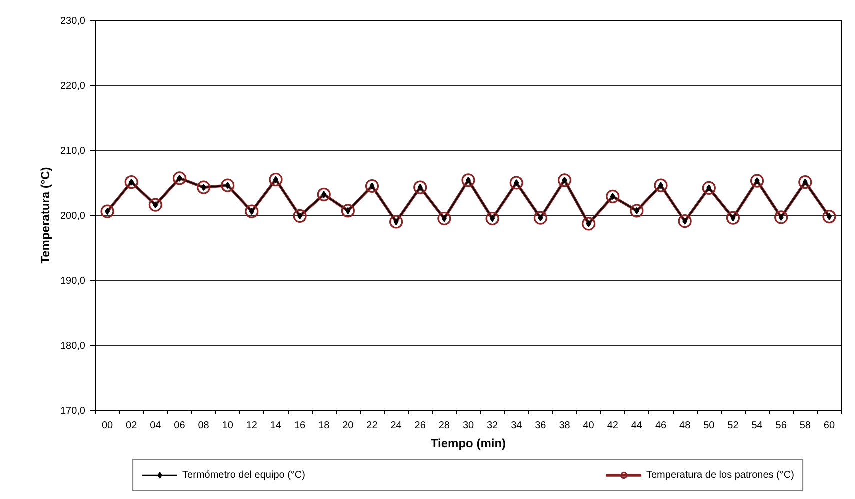 The height and width of the screenshot is (499, 855). Describe the element at coordinates (710, 426) in the screenshot. I see `x-tick-label: 50` at that location.